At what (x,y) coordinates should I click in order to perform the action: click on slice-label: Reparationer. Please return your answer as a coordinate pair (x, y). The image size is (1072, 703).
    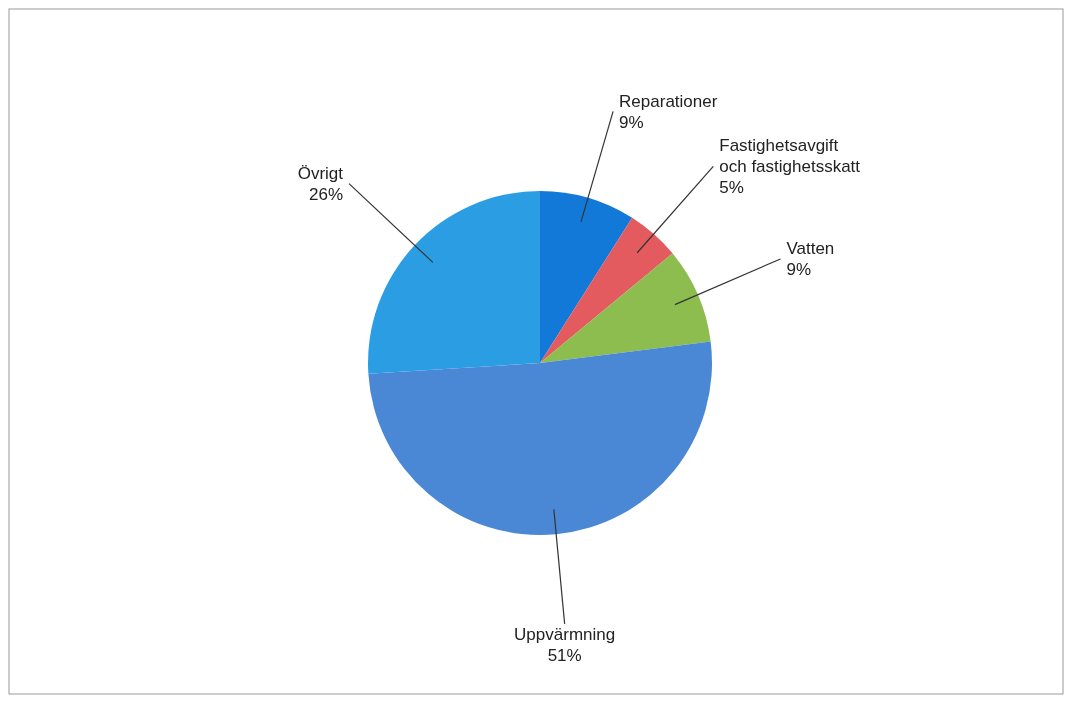
    Looking at the image, I should click on (668, 101).